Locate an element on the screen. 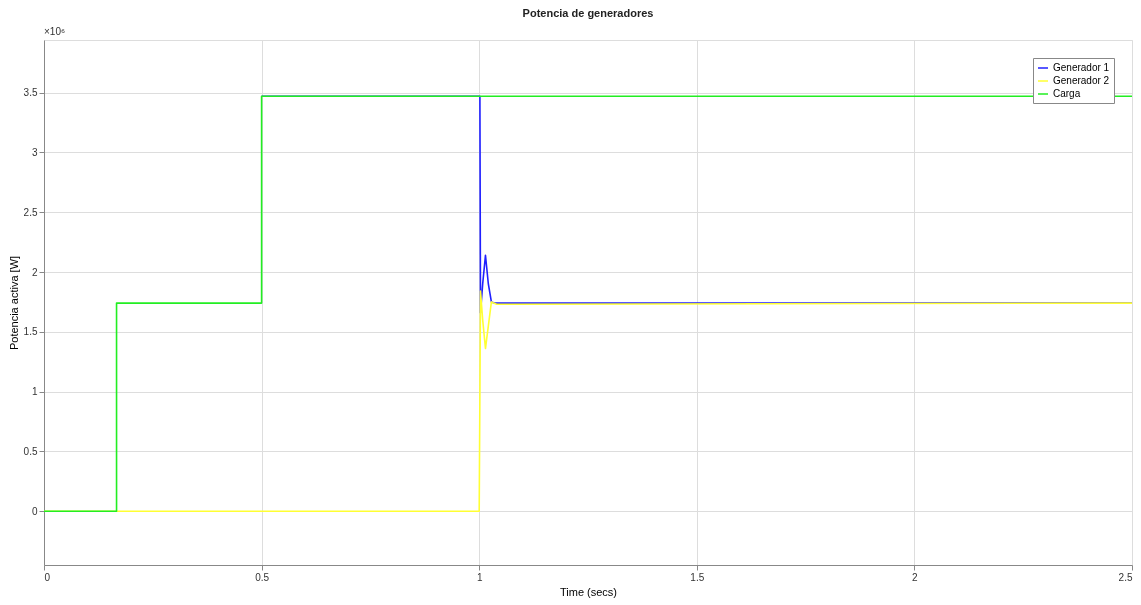 This screenshot has height=605, width=1141. y-tick-label: 0 is located at coordinates (34, 511).